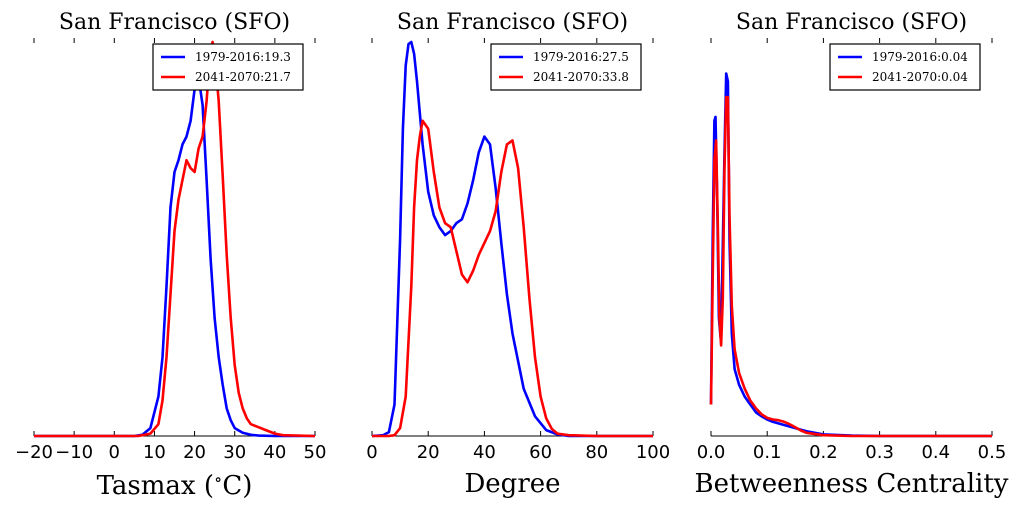 The height and width of the screenshot is (512, 1024). Describe the element at coordinates (540, 452) in the screenshot. I see `x-tick-label: 60` at that location.